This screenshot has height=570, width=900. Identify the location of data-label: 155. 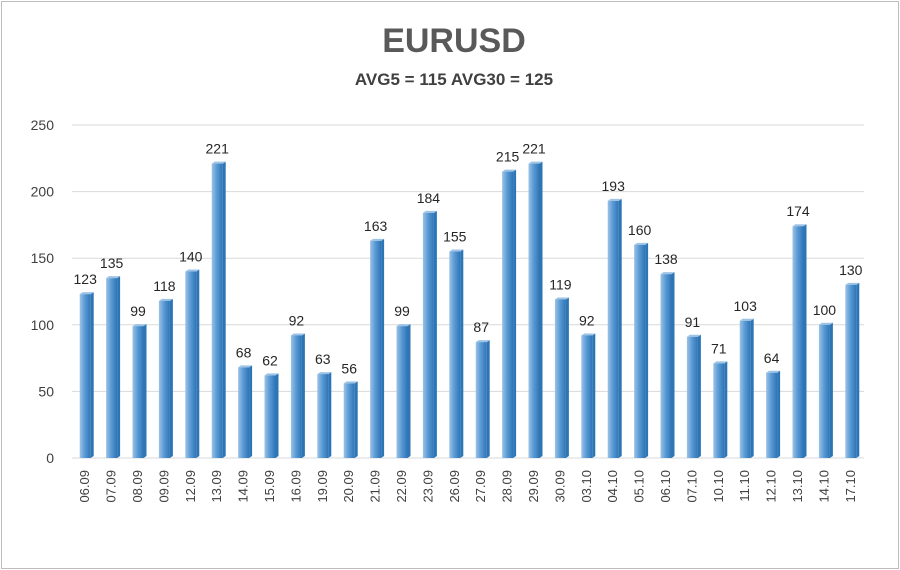
(455, 237).